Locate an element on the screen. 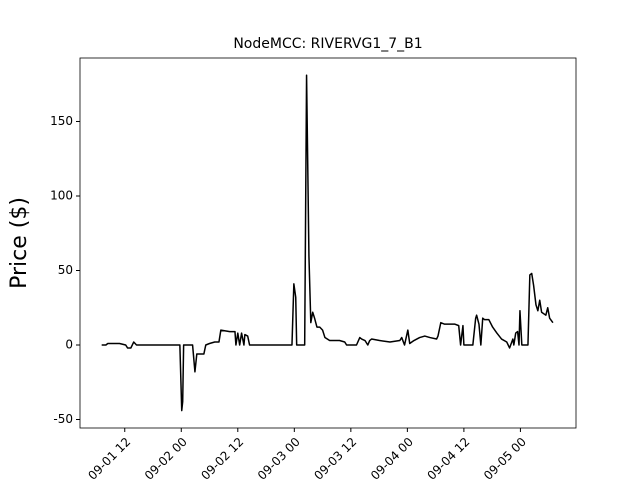 This screenshot has width=640, height=480. y-tick-label: 100 is located at coordinates (61, 195).